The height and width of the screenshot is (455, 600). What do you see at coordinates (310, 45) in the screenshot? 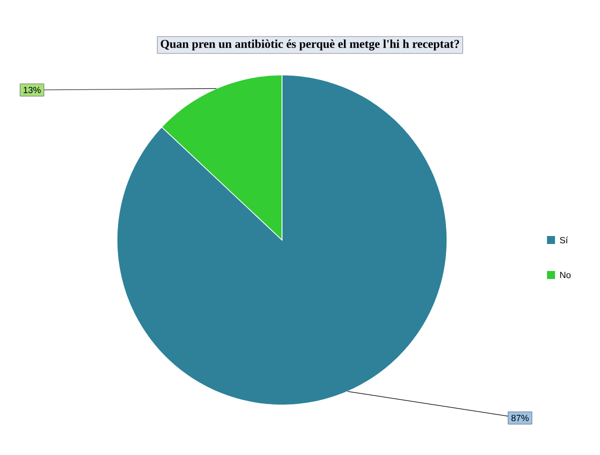
I see `chart-title: Quan pren un antibiòtic és perquè el metge l'hi h receptat?` at bounding box center [310, 45].